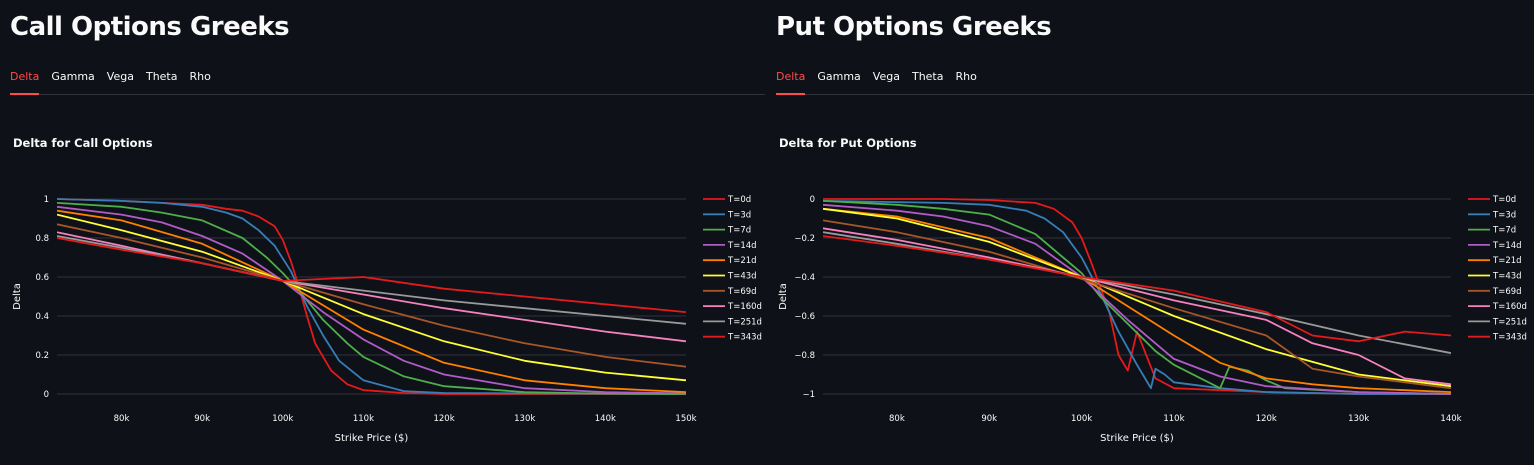 This screenshot has width=1534, height=465. Describe the element at coordinates (808, 395) in the screenshot. I see `put-y-tick-label: −1` at that location.